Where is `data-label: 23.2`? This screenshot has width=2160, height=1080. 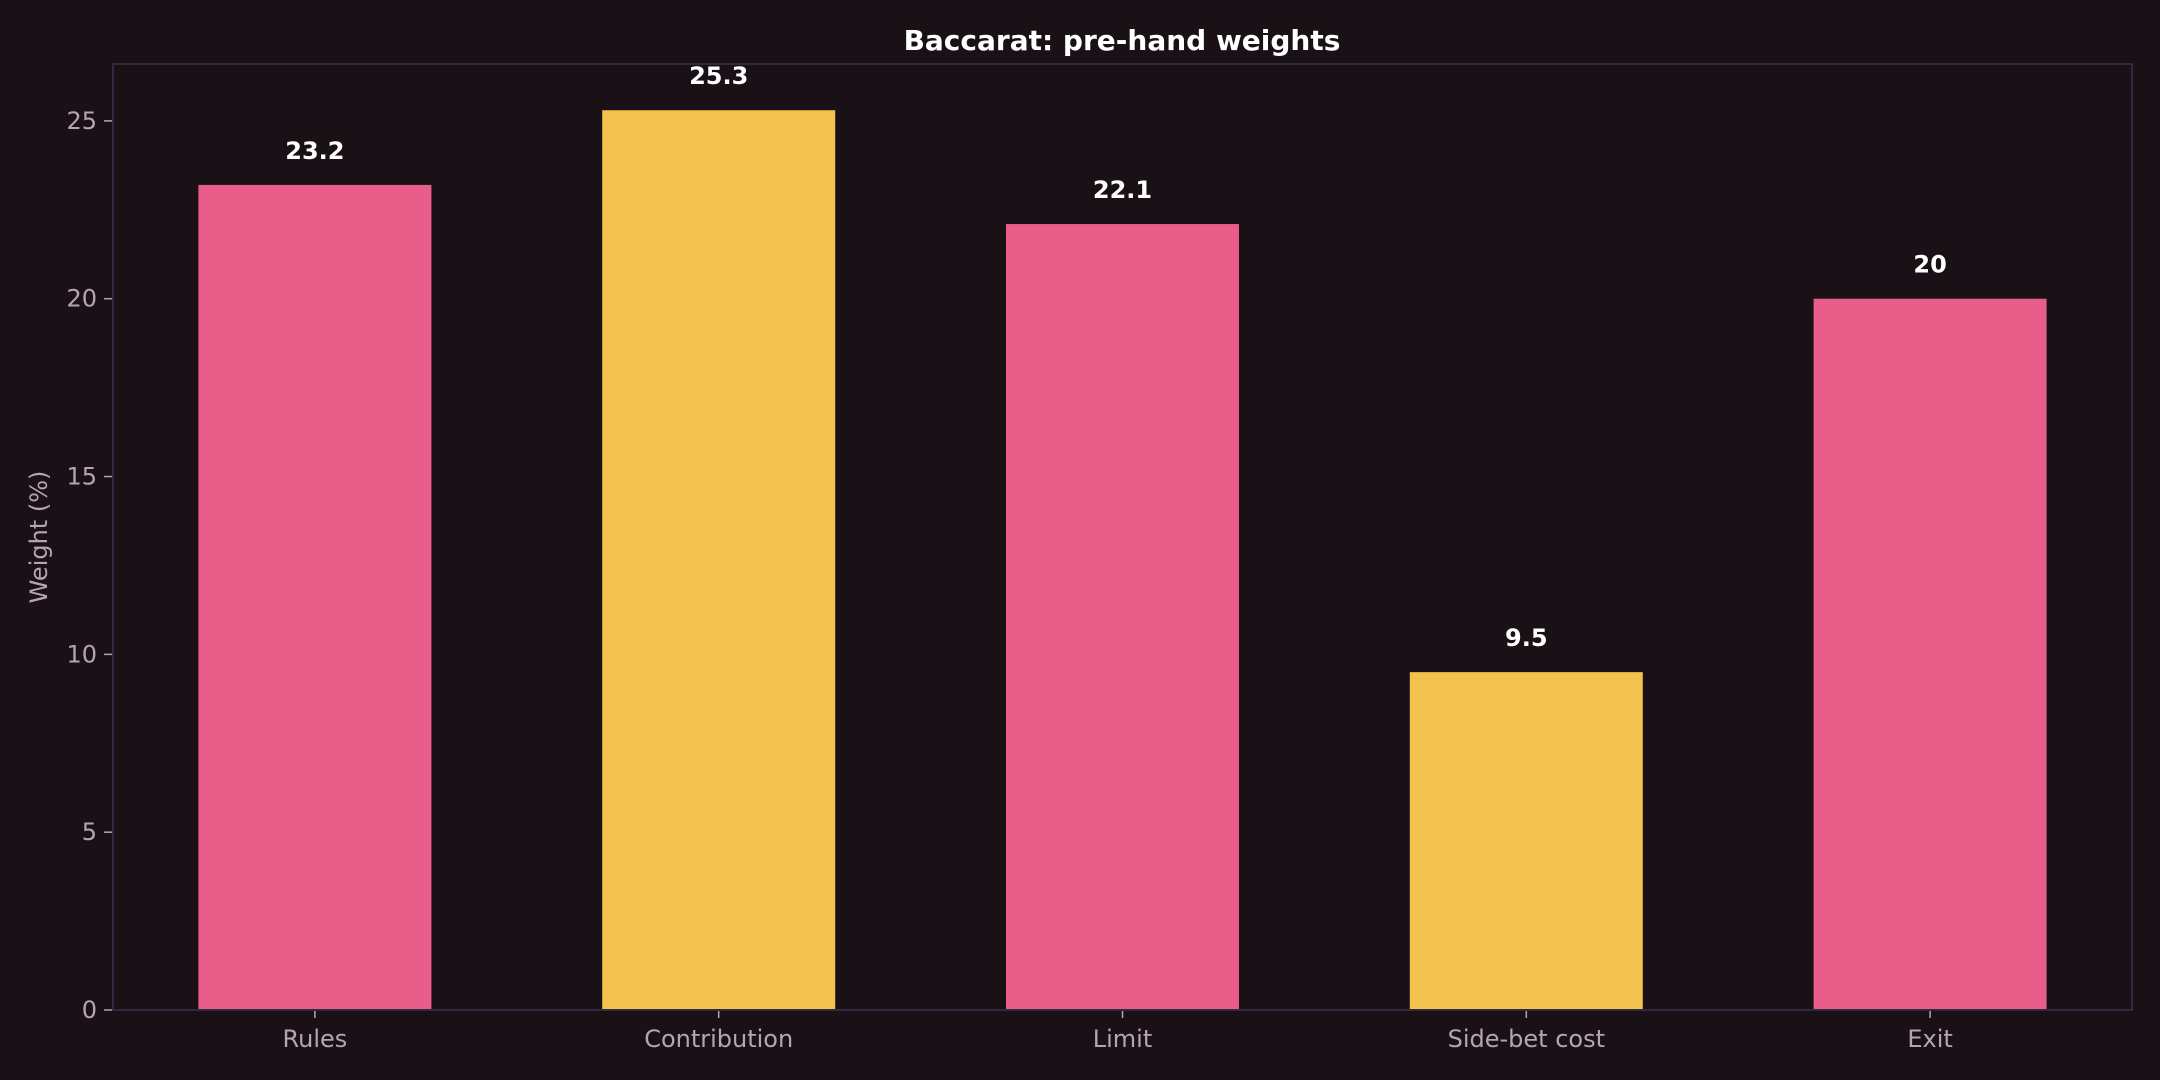
data-label: 23.2 is located at coordinates (314, 151).